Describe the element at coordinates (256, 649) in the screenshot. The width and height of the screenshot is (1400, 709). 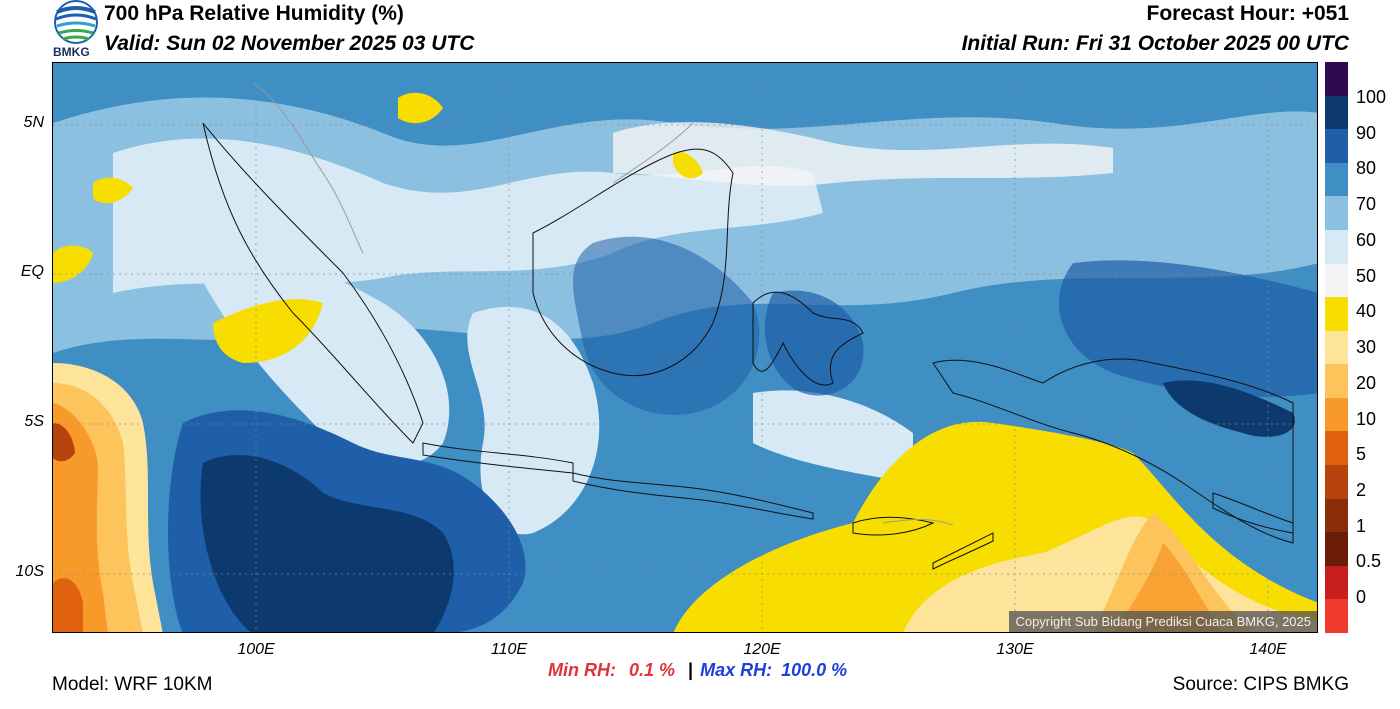
I see `lon-label-100e: 100E` at that location.